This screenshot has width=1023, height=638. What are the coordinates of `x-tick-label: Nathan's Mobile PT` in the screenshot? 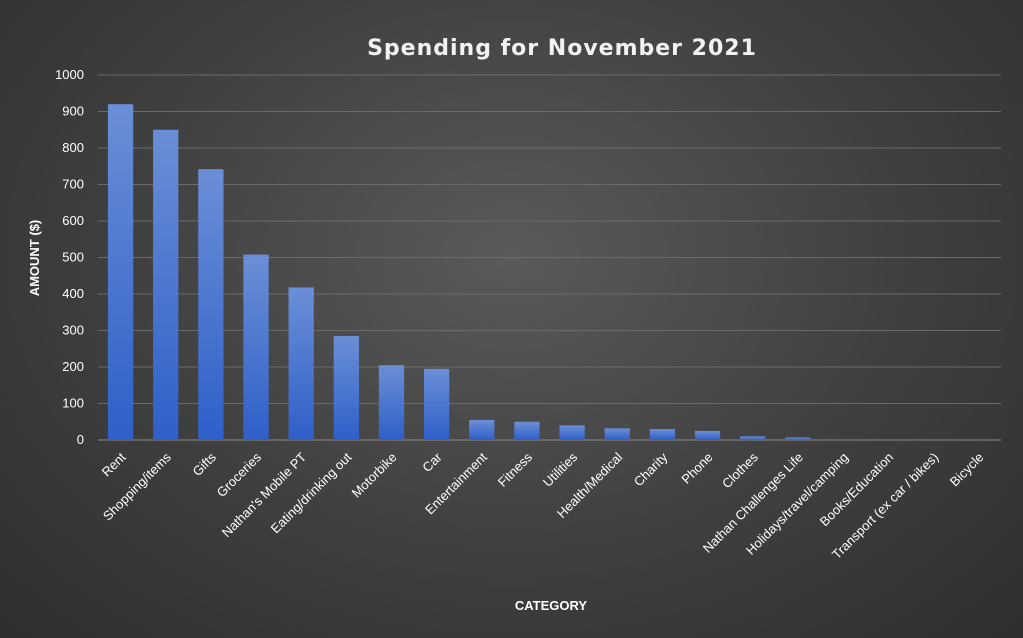 It's located at (264, 494).